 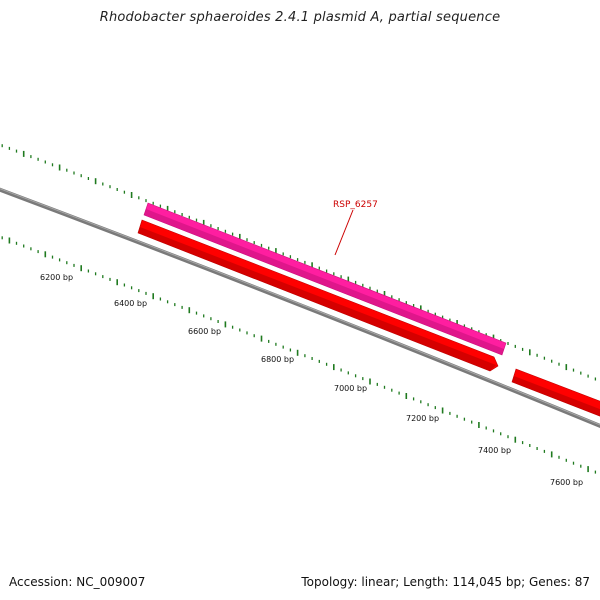 I want to click on tick-label: 7400 bp, so click(x=494, y=450).